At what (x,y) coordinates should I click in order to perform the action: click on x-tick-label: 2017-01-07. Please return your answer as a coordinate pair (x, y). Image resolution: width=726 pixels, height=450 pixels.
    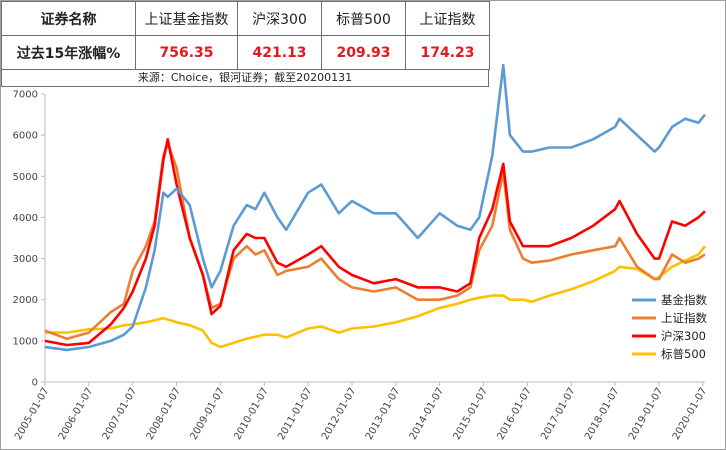
    Looking at the image, I should click on (558, 414).